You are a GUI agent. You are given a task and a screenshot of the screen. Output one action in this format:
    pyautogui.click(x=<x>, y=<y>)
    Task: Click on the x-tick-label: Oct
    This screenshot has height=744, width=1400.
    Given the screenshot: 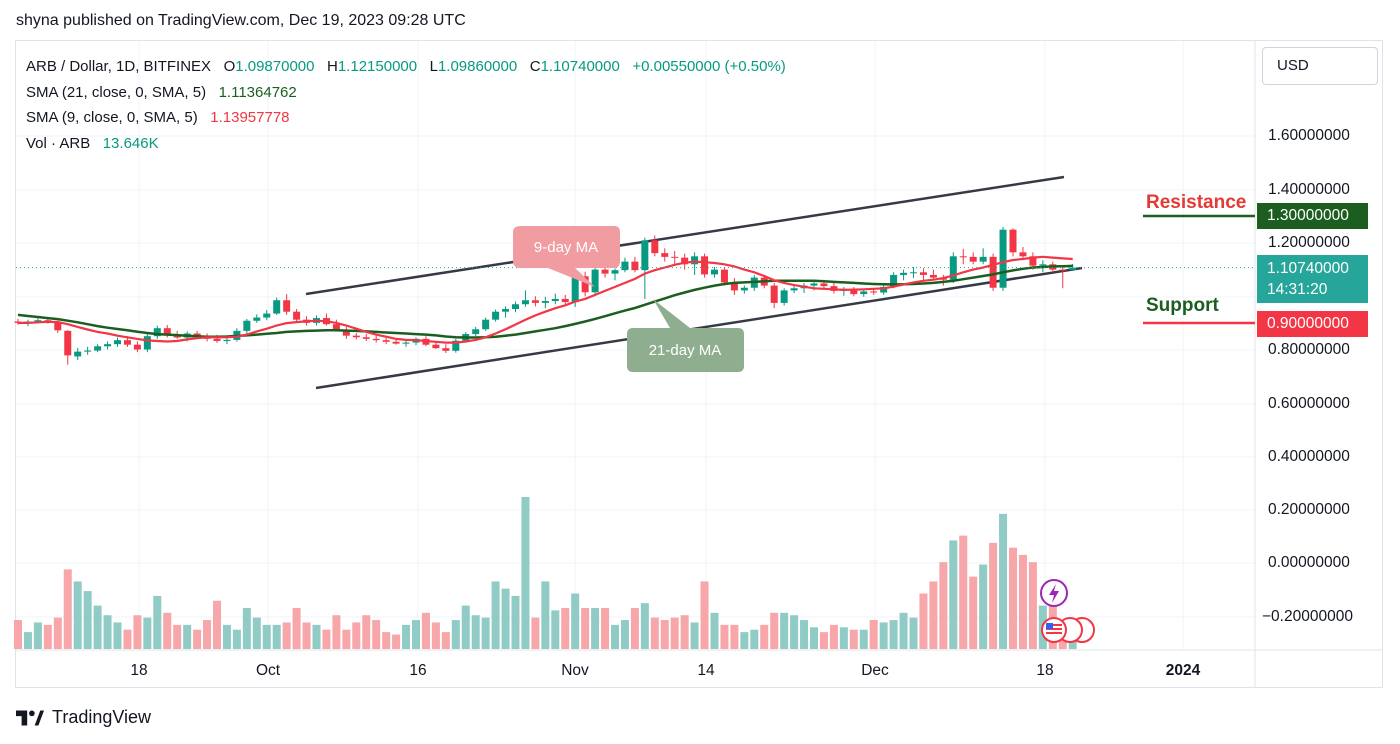 What is the action you would take?
    pyautogui.click(x=268, y=670)
    